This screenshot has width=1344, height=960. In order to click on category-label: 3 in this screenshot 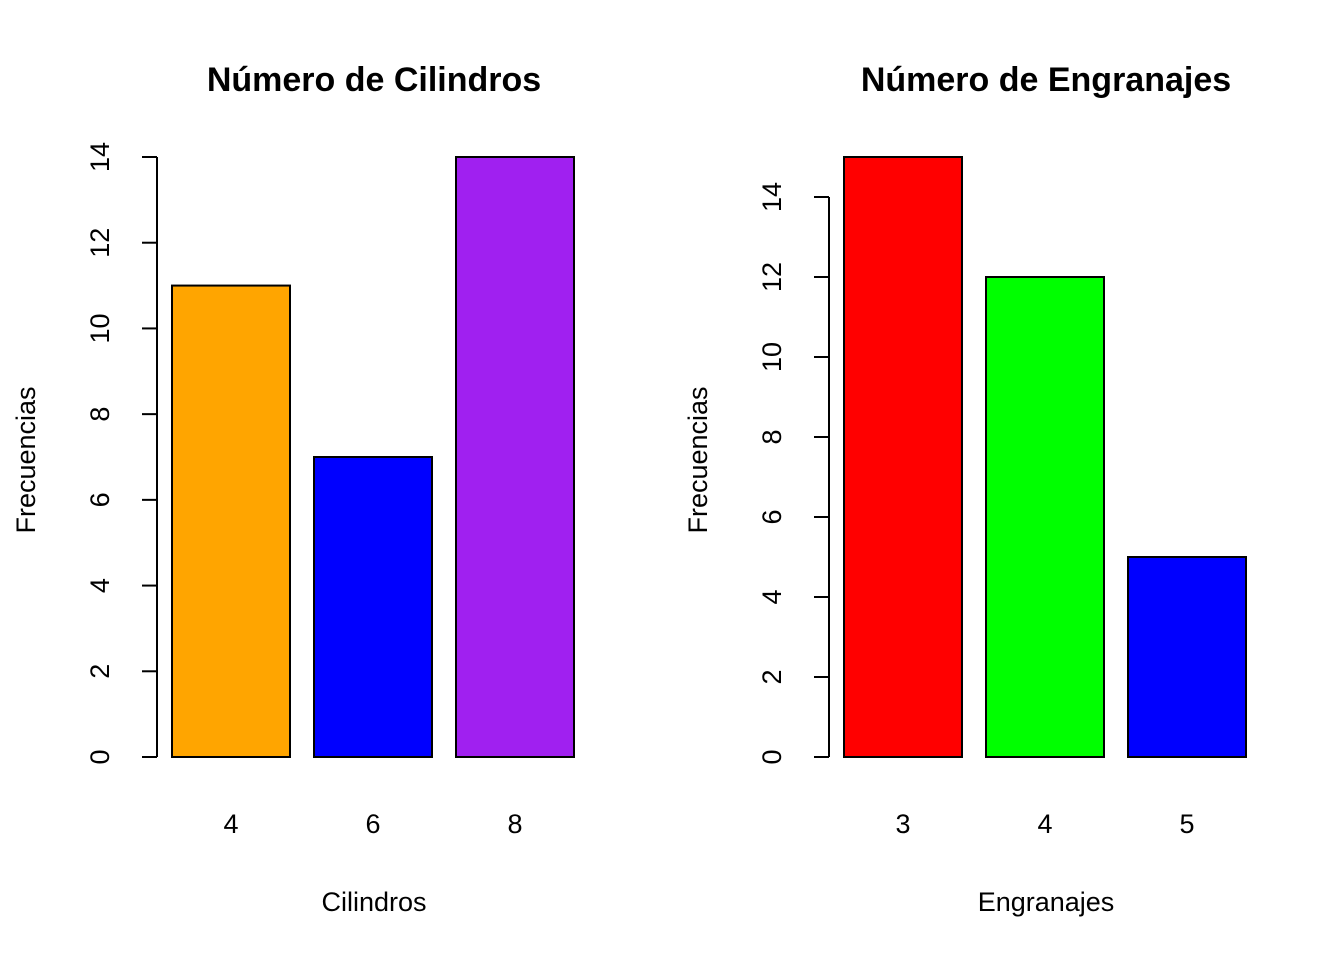, I will do `click(902, 824)`.